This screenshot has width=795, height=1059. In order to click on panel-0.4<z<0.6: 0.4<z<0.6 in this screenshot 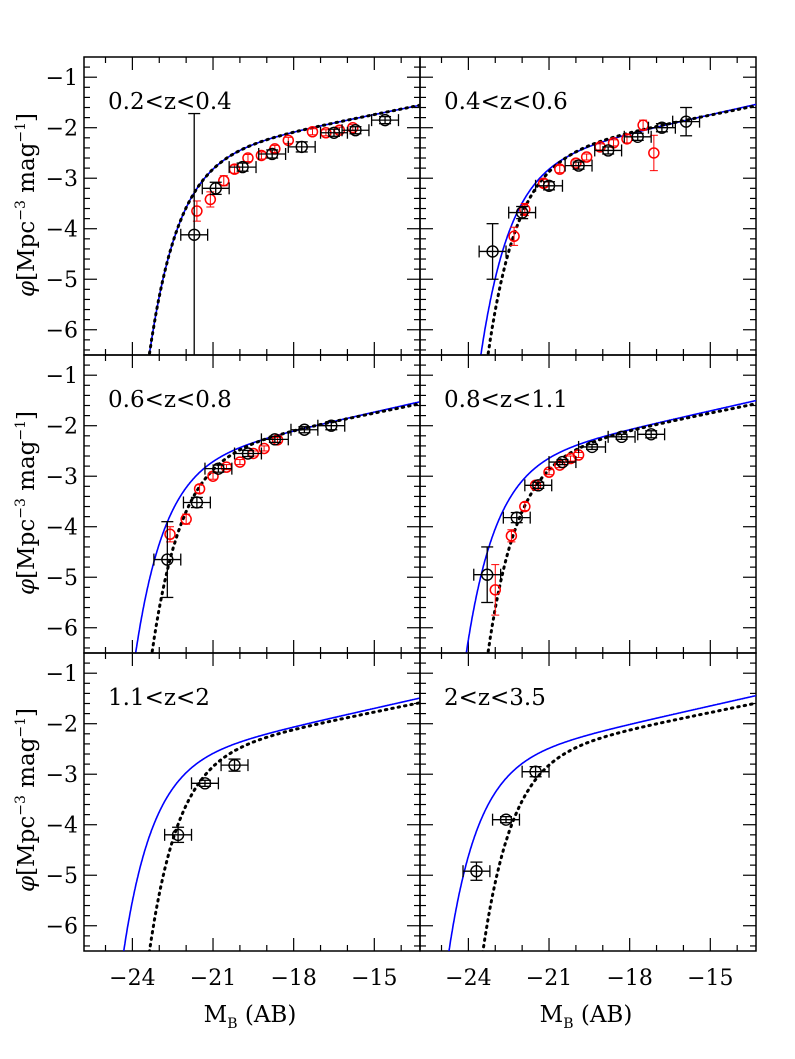, I will do `click(588, 206)`.